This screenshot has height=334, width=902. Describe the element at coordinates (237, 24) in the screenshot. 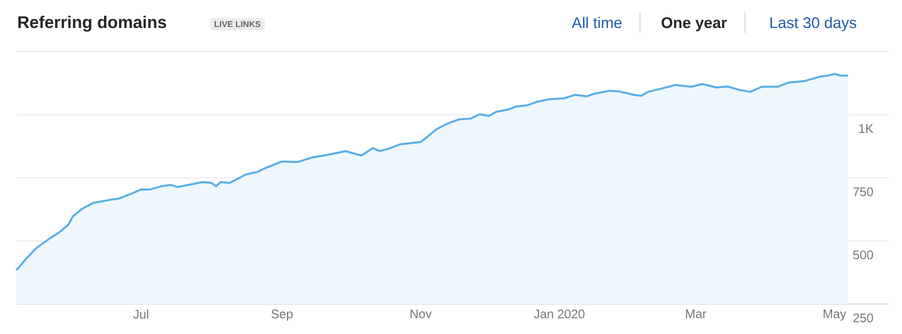

I see `text: LIVE LINKS` at that location.